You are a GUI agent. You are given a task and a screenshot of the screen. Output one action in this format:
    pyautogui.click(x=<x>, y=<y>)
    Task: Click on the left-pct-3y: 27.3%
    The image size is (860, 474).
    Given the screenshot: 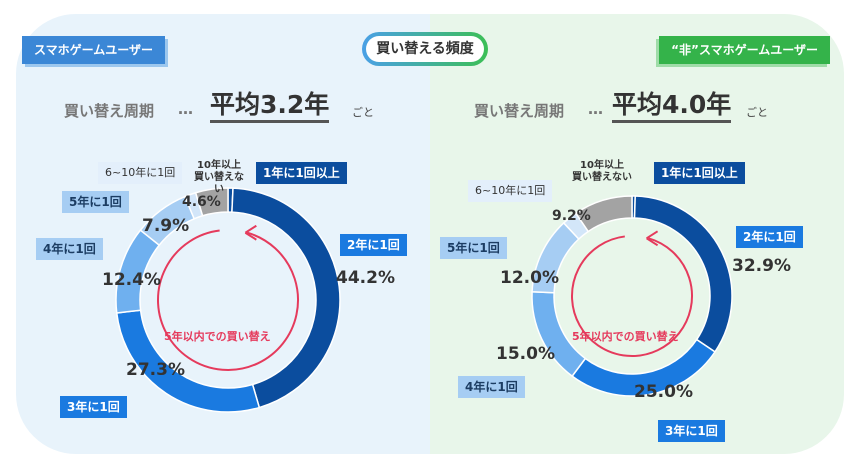 What is the action you would take?
    pyautogui.click(x=155, y=370)
    